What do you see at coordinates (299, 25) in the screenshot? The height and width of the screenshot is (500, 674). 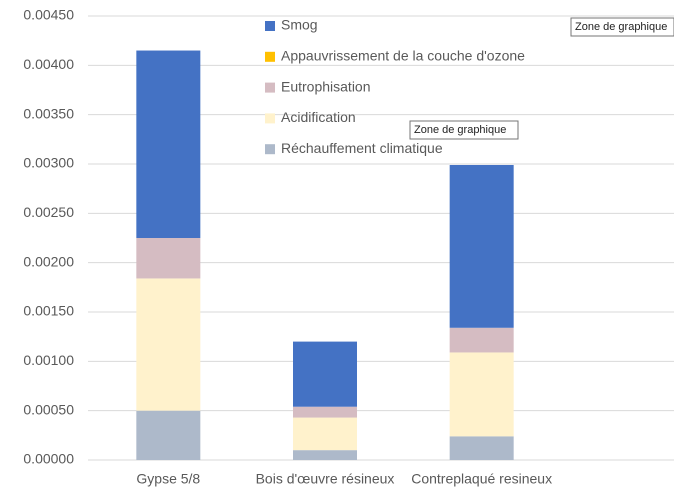 I see `legend-label: Smog` at bounding box center [299, 25].